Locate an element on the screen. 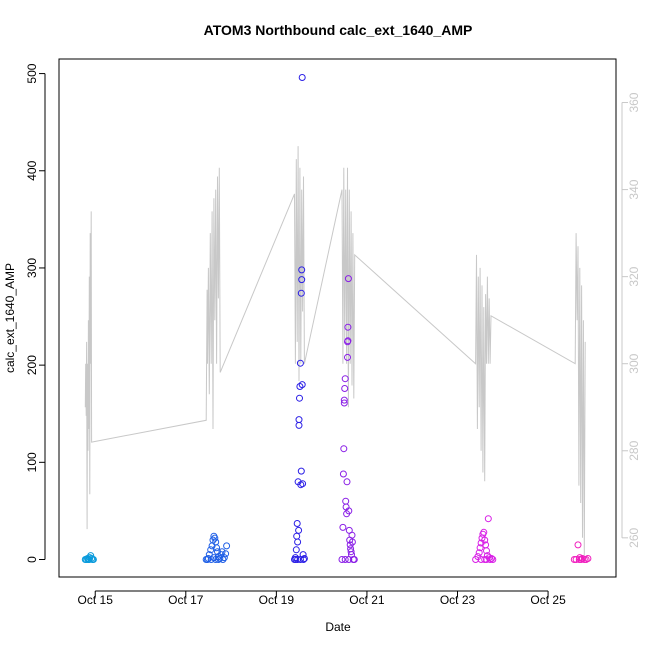 The height and width of the screenshot is (650, 650). y2-tick-label: 360 is located at coordinates (634, 102).